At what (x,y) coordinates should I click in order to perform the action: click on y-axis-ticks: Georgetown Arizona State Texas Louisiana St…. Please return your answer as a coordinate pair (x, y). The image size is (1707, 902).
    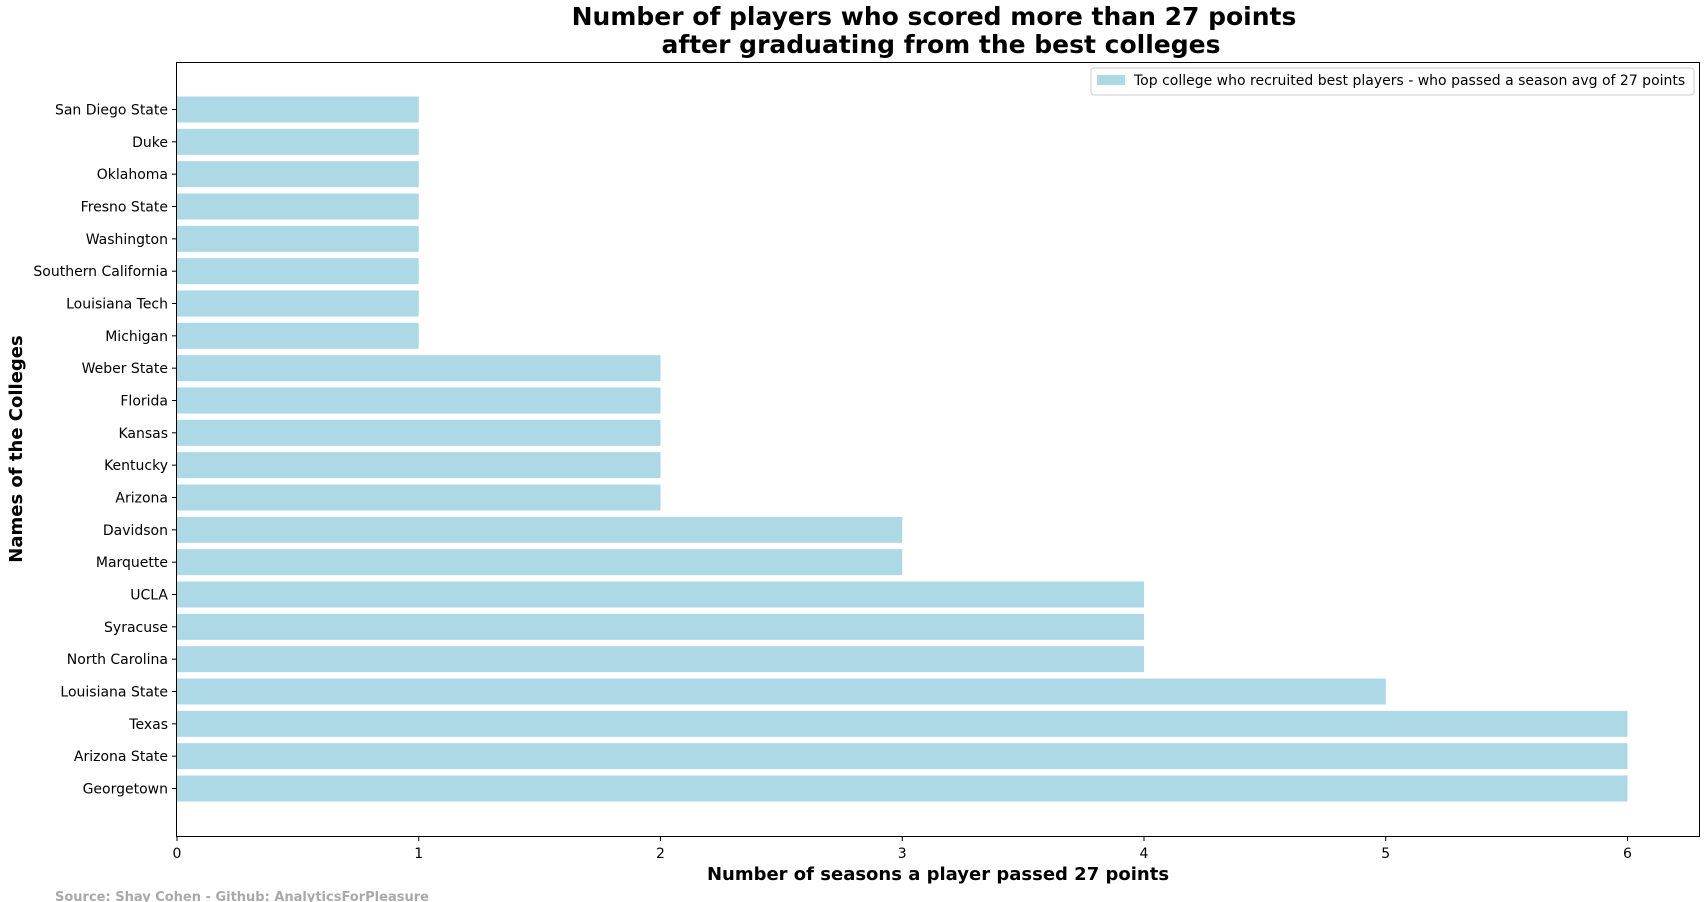
    Looking at the image, I should click on (105, 450).